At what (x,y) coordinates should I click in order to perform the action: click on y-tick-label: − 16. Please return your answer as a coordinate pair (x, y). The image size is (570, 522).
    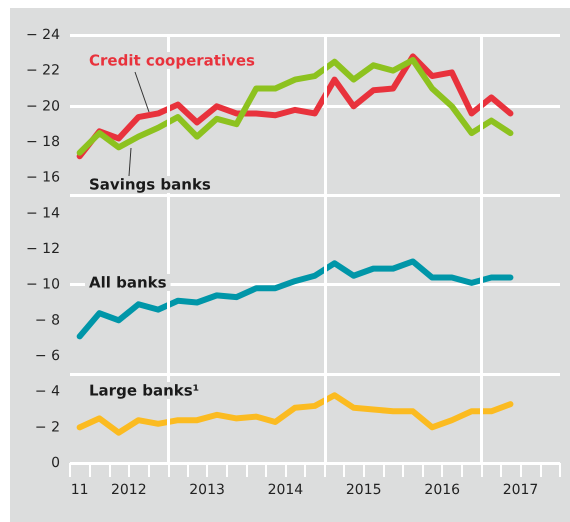
    Looking at the image, I should click on (43, 178).